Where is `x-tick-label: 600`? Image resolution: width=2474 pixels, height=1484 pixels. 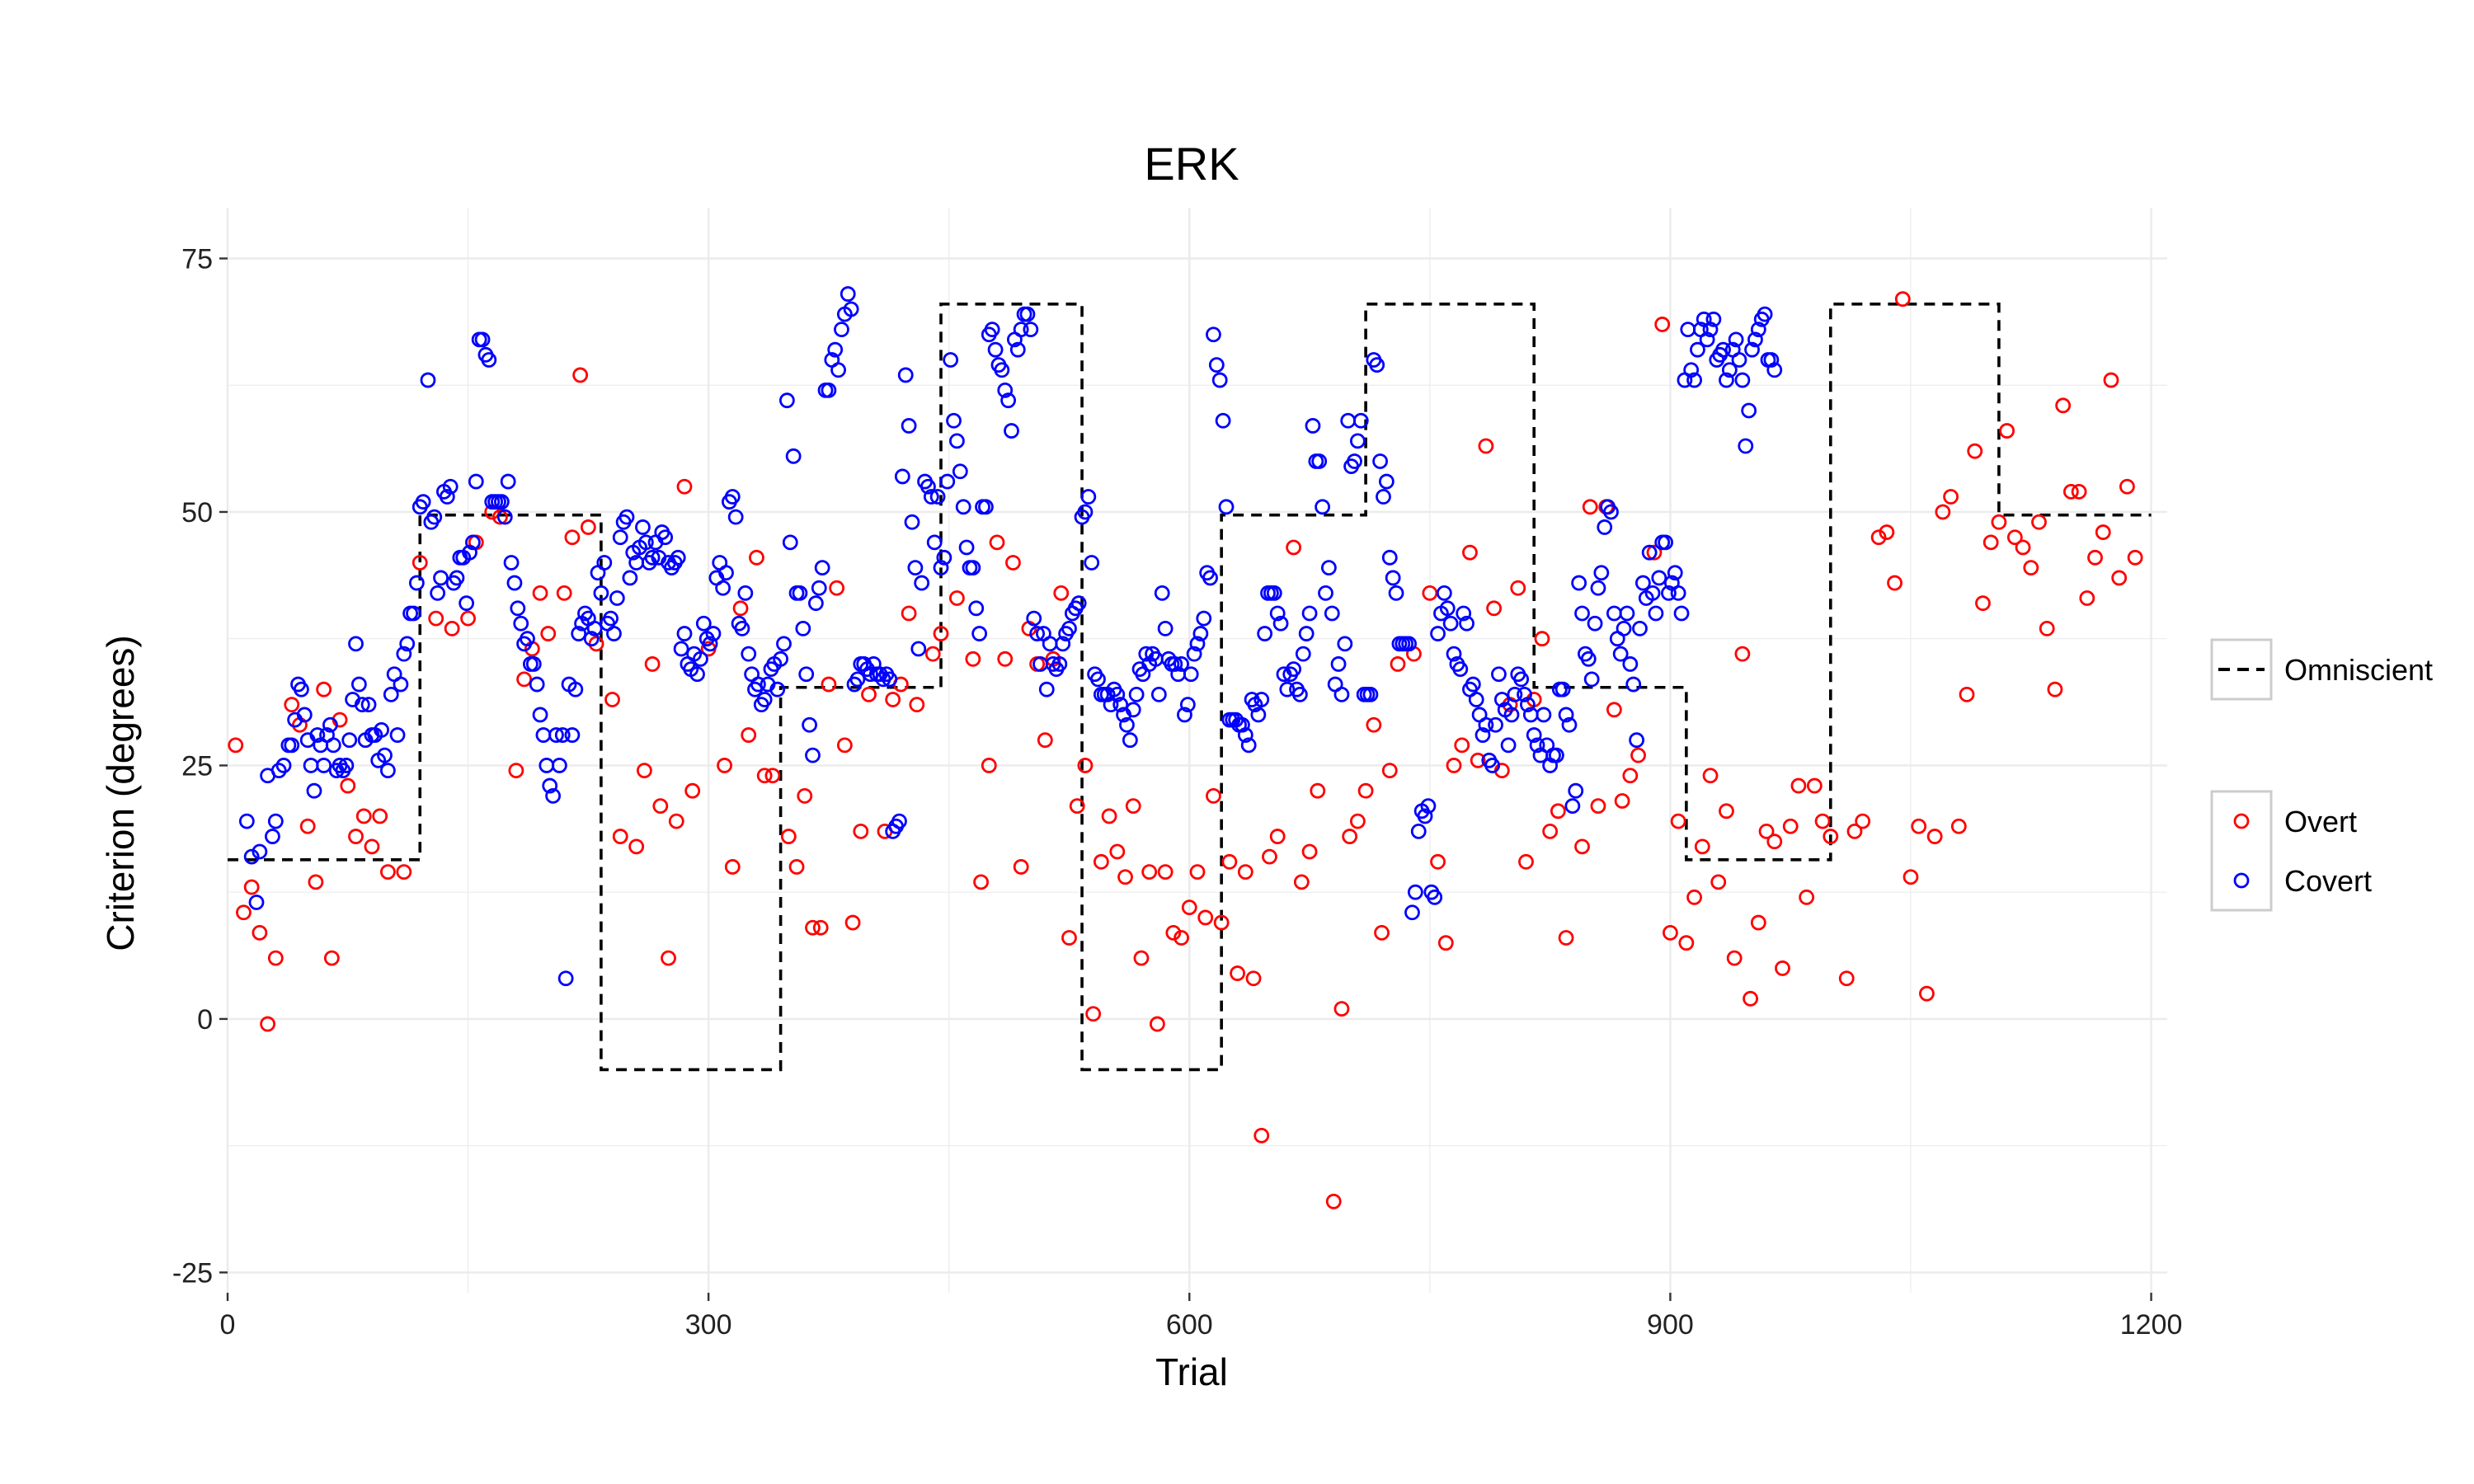
x-tick-label: 600 is located at coordinates (1189, 1325).